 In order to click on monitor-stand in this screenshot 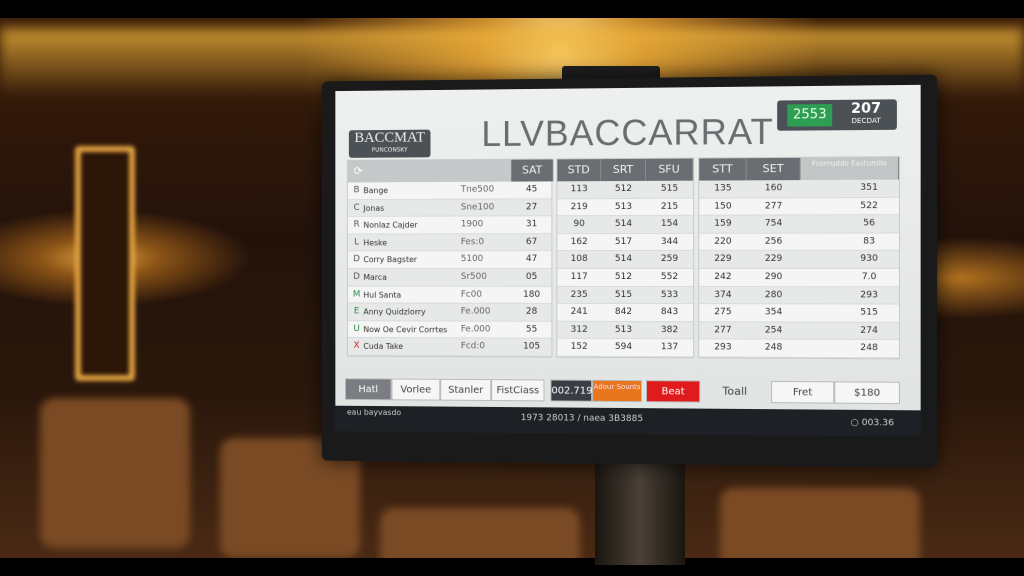, I will do `click(640, 510)`.